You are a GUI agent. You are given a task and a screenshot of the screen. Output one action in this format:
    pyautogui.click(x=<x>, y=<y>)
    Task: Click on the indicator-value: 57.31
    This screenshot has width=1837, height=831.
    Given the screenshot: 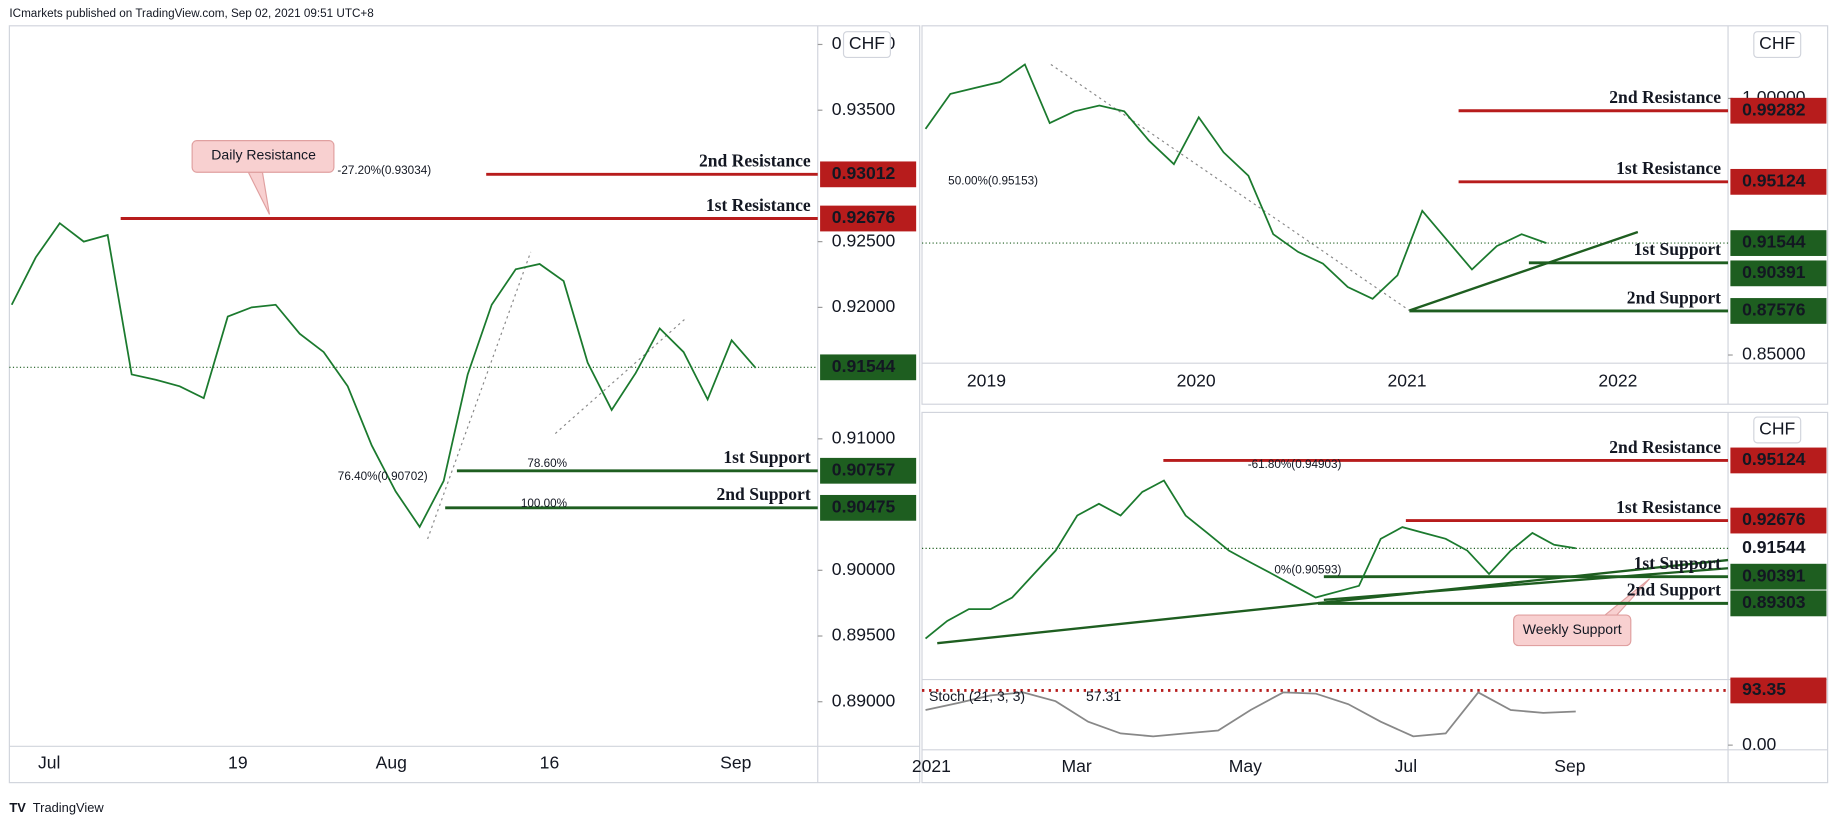 What is the action you would take?
    pyautogui.click(x=1103, y=696)
    